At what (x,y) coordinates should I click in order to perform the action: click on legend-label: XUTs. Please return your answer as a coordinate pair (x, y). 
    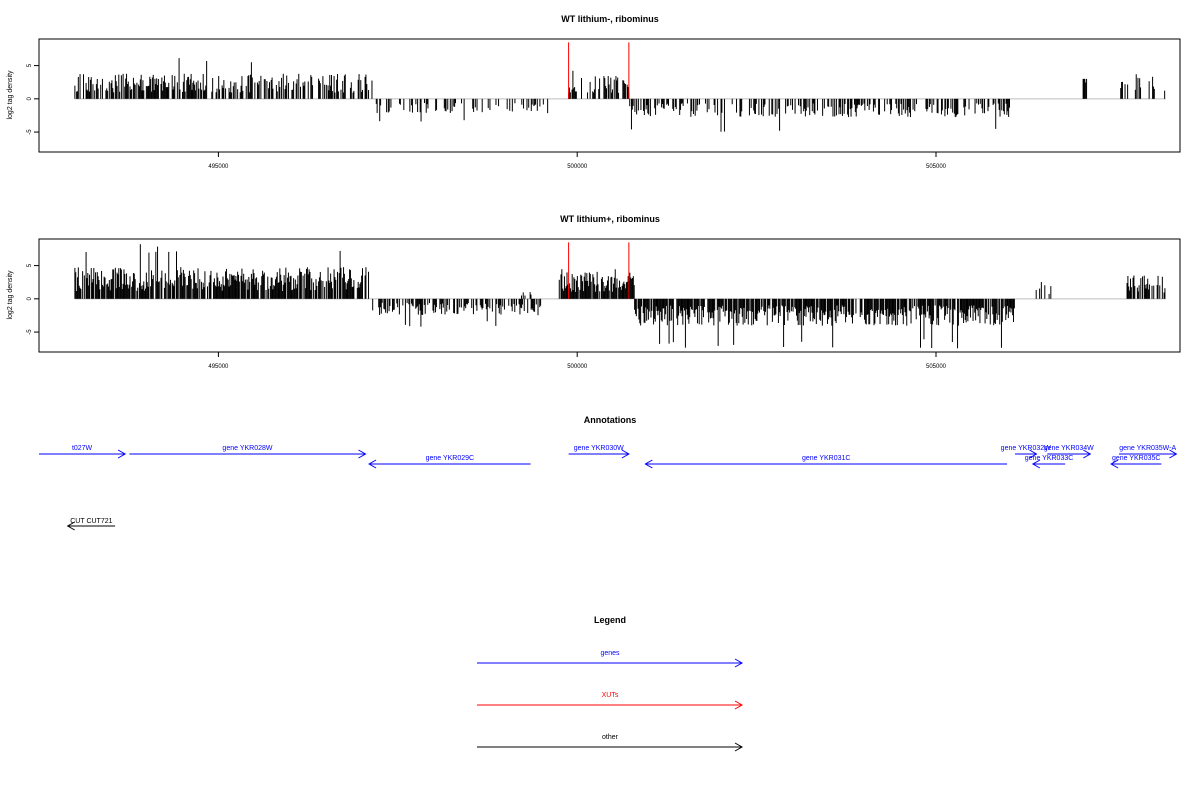
    Looking at the image, I should click on (610, 695).